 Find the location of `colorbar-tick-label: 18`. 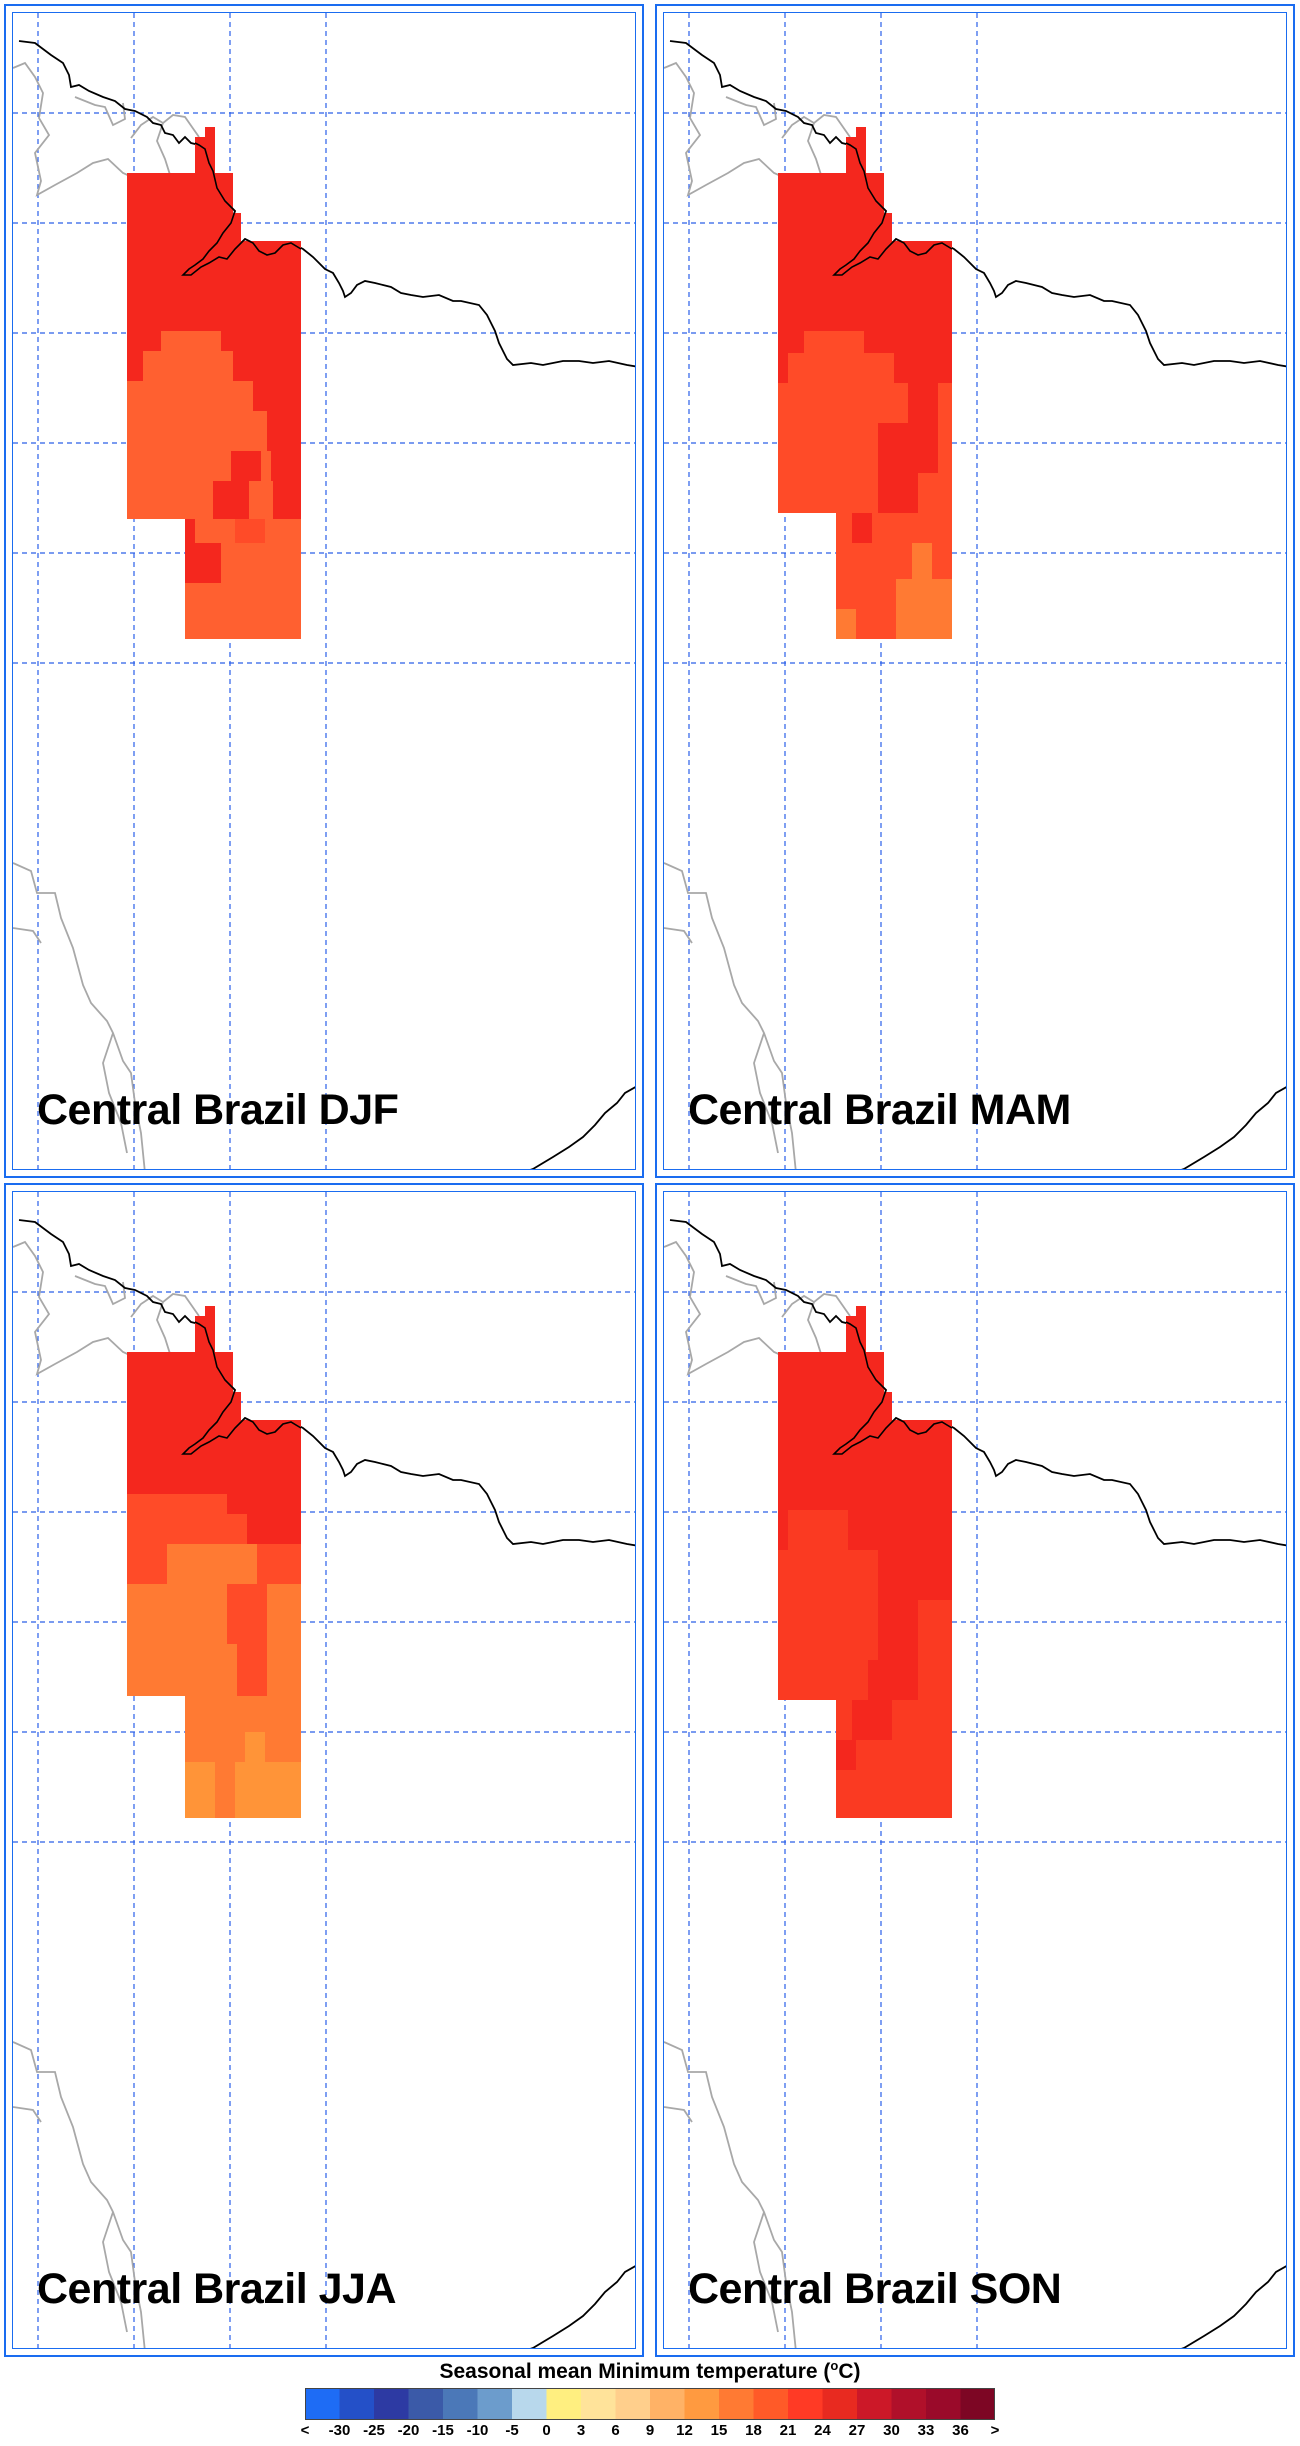

colorbar-tick-label: 18 is located at coordinates (753, 2430).